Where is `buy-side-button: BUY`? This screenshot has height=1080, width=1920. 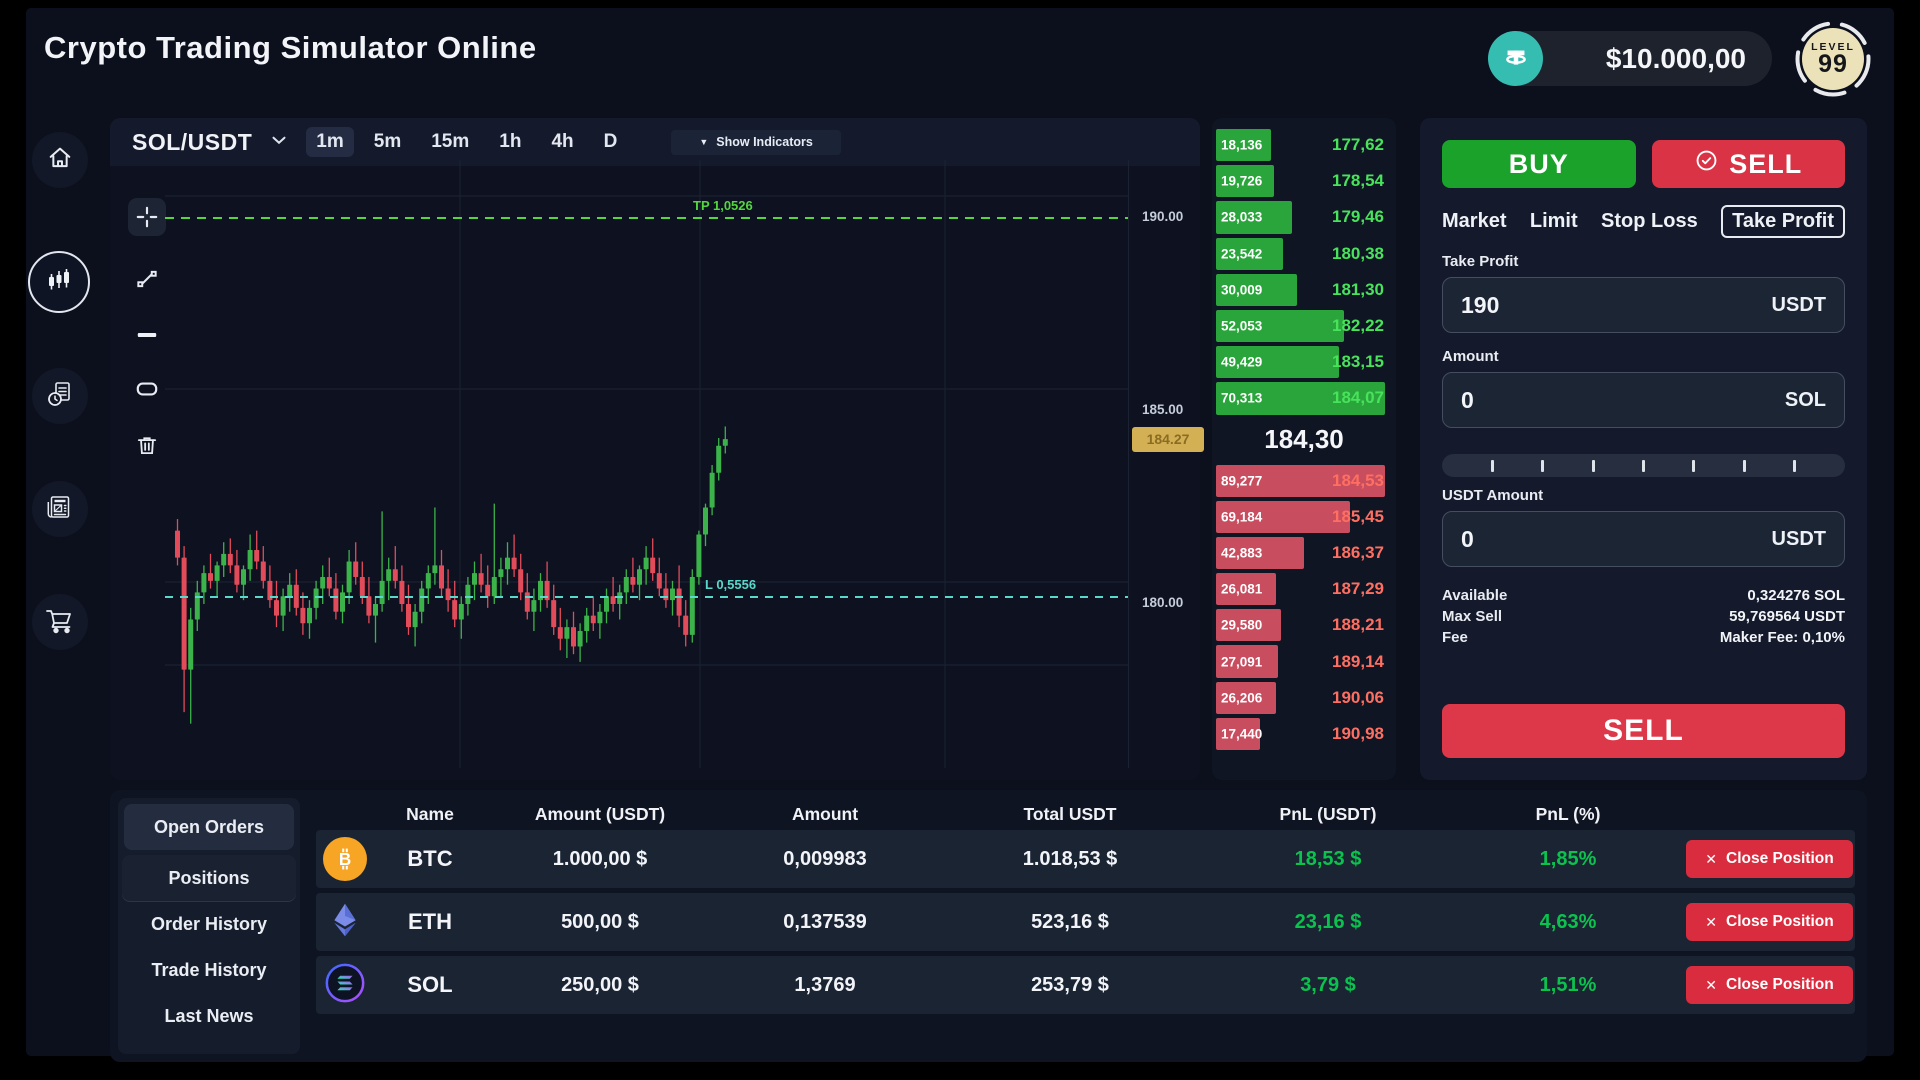 buy-side-button: BUY is located at coordinates (1539, 164).